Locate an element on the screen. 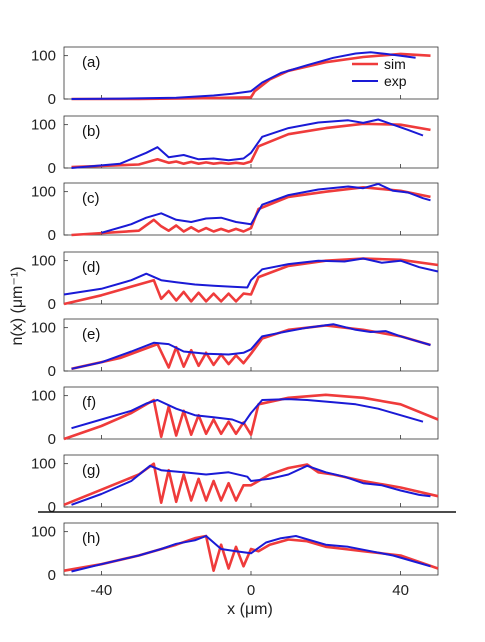 This screenshot has width=485, height=642. panel-4: 0 100 (d) is located at coordinates (235, 282).